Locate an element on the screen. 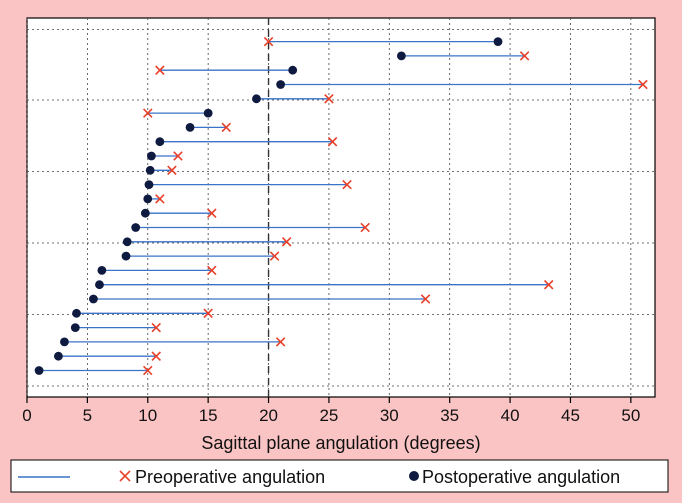 Image resolution: width=682 pixels, height=503 pixels. x-tick-label: 5 is located at coordinates (87, 415).